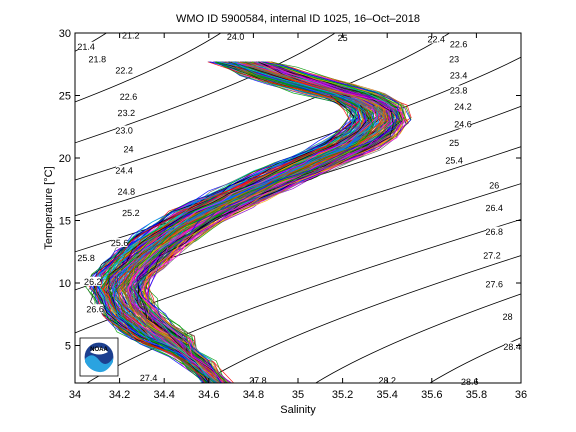 The height and width of the screenshot is (432, 576). What do you see at coordinates (129, 97) in the screenshot?
I see `contour-label: 22.6` at bounding box center [129, 97].